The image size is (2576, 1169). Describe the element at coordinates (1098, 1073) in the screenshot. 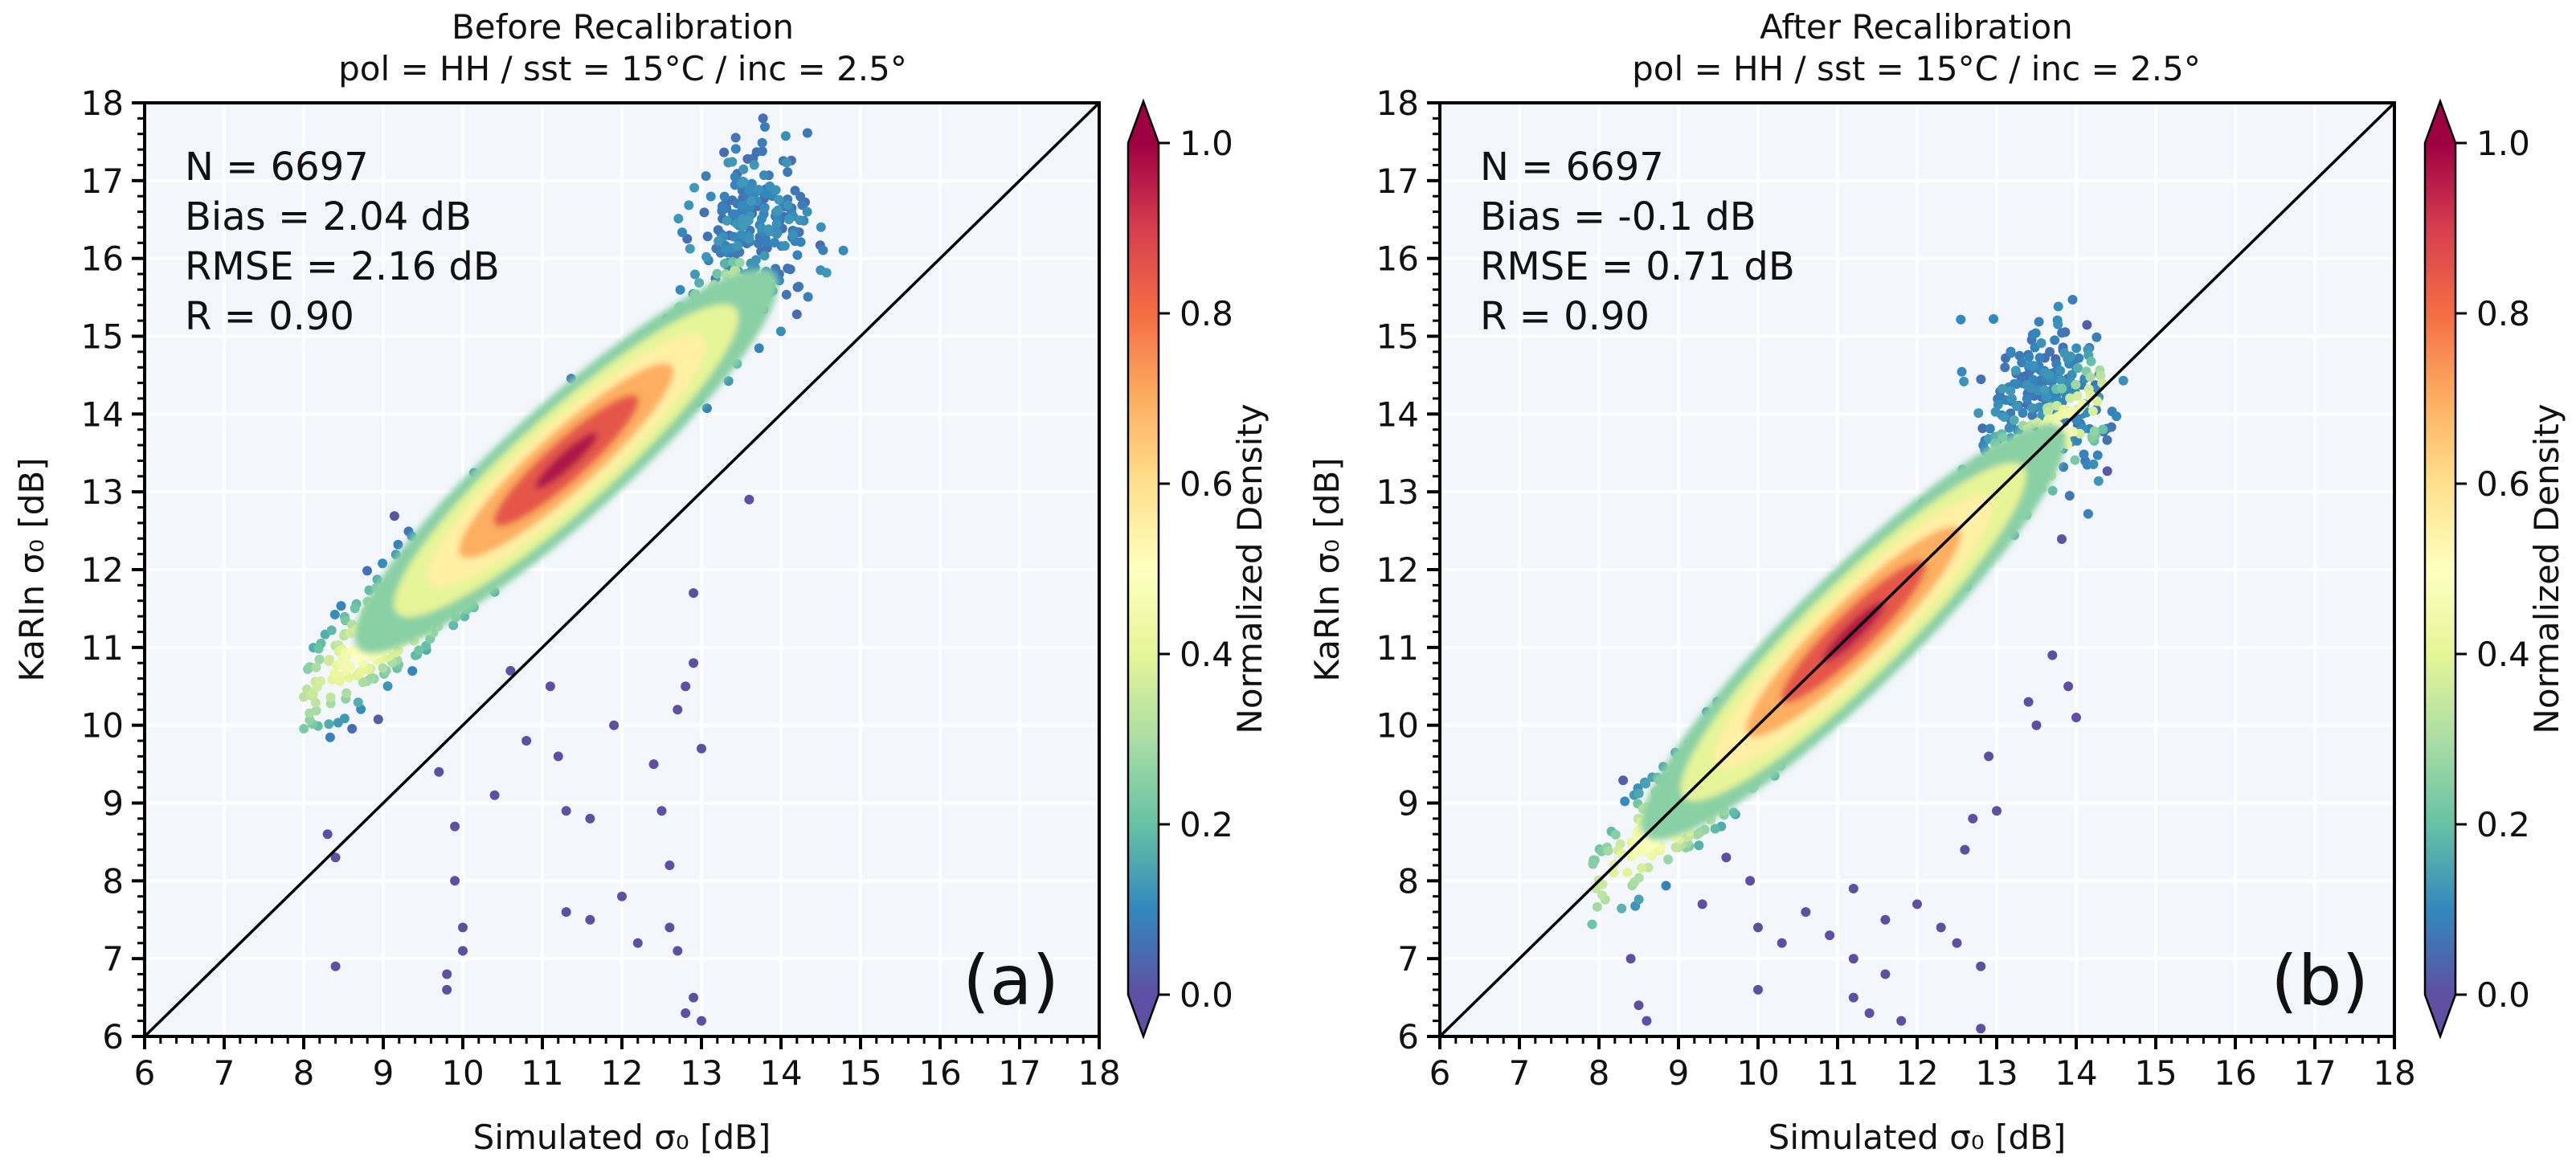

I see `x-tick-label: 18` at that location.